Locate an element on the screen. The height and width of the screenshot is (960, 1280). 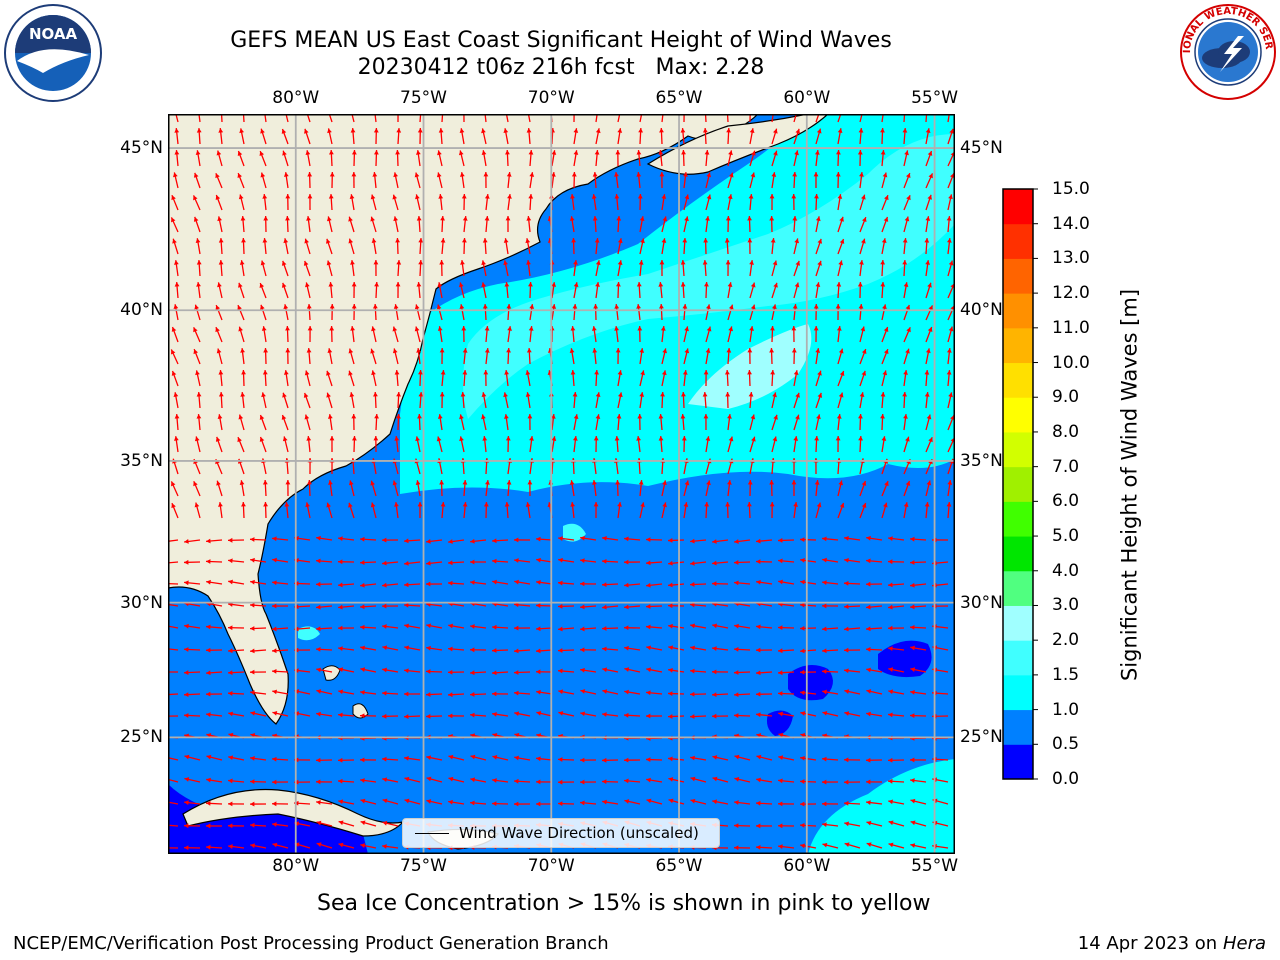
lon-tick-label-top: 75°W is located at coordinates (423, 98).